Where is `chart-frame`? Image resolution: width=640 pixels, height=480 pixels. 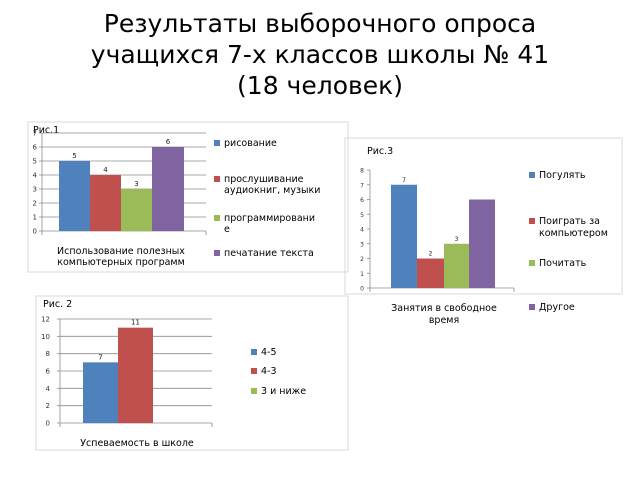
chart-frame is located at coordinates (483, 216).